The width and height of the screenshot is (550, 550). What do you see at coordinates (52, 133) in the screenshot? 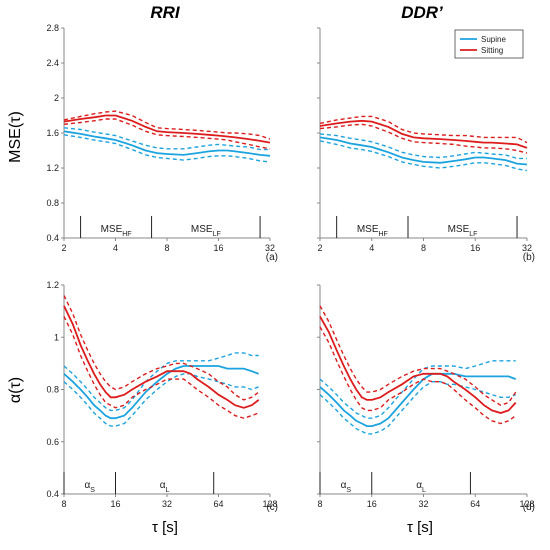
I see `y-tick-label: 1.6` at bounding box center [52, 133].